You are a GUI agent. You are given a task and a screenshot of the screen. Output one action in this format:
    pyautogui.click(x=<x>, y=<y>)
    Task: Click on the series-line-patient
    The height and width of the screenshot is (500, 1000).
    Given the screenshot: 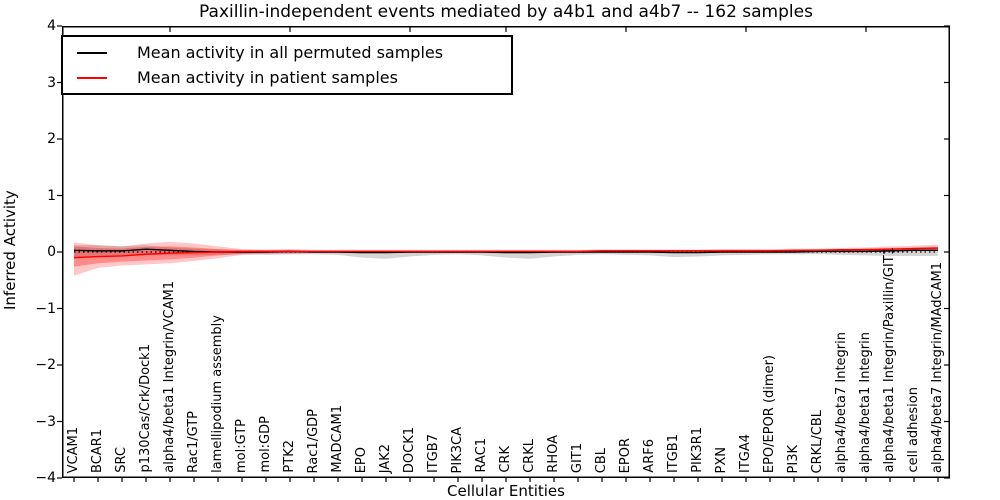 What is the action you would take?
    pyautogui.click(x=506, y=253)
    